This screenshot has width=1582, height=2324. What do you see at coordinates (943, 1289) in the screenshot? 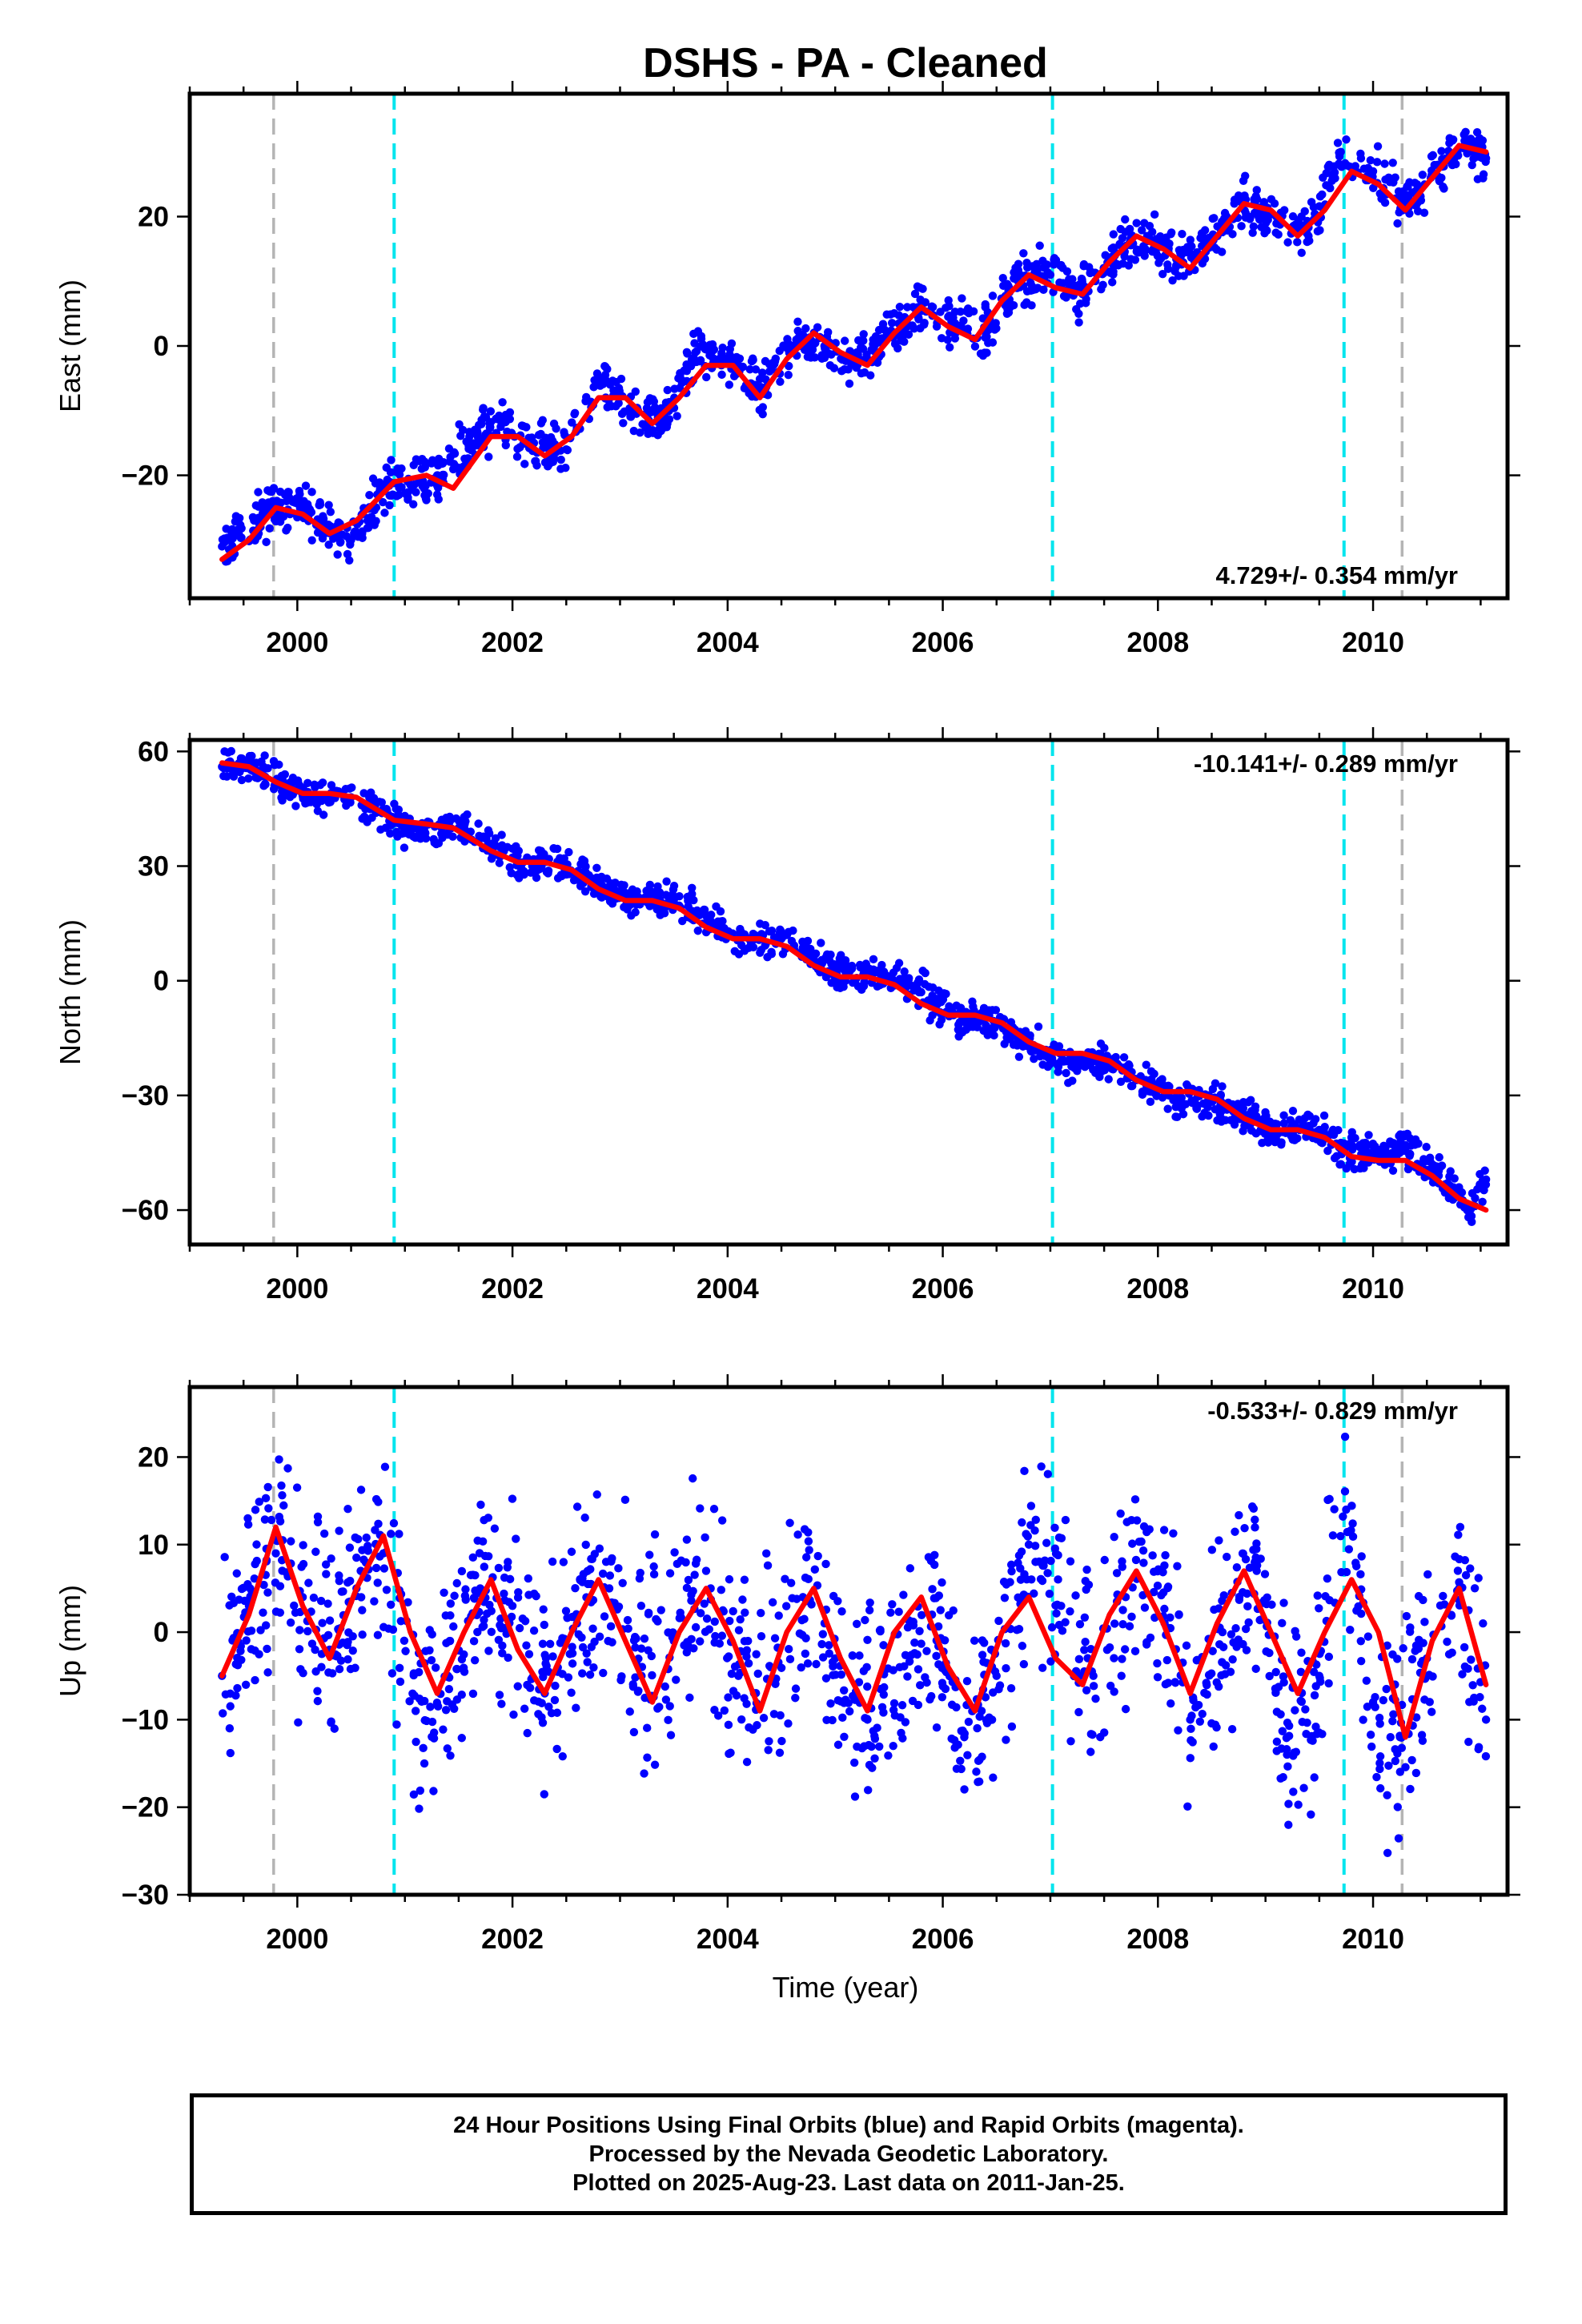
I see `north-x-tick-label: 2006` at bounding box center [943, 1289].